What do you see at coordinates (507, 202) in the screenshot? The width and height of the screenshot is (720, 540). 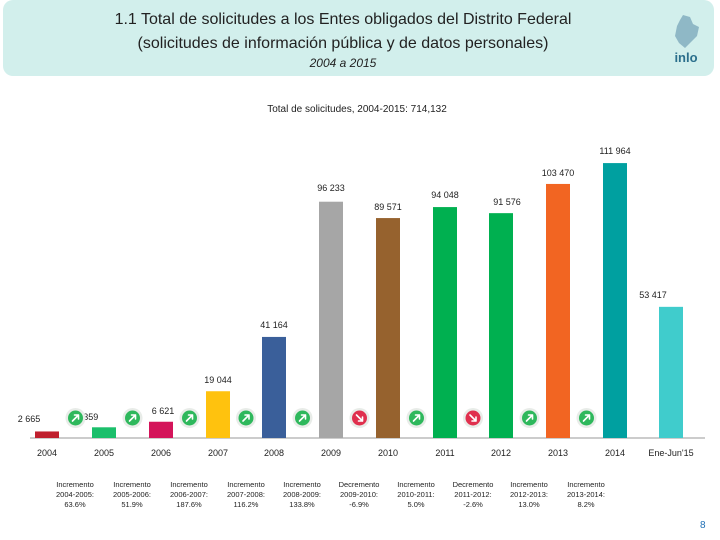 I see `value-label: 91 576` at bounding box center [507, 202].